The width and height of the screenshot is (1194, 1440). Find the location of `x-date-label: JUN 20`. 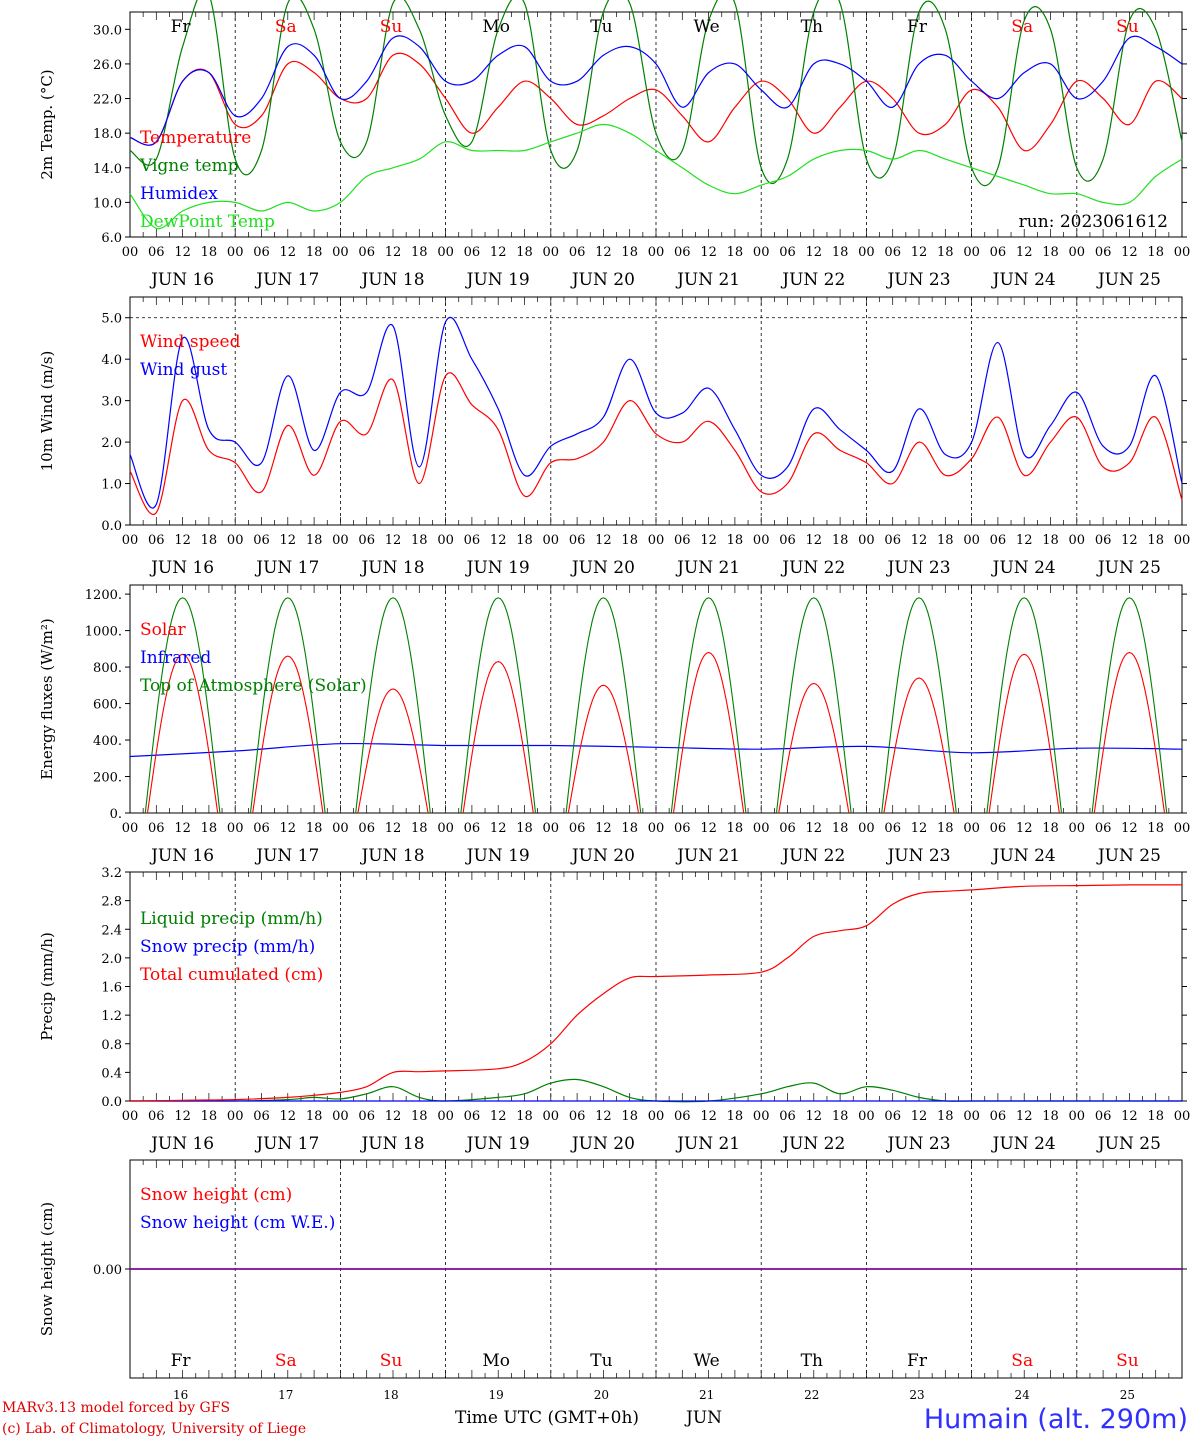

x-date-label: JUN 20 is located at coordinates (602, 1144).